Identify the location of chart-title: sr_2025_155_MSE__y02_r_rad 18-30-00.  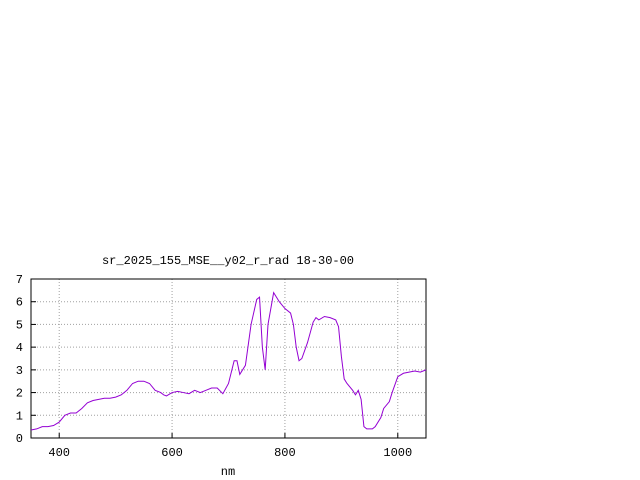
(228, 261).